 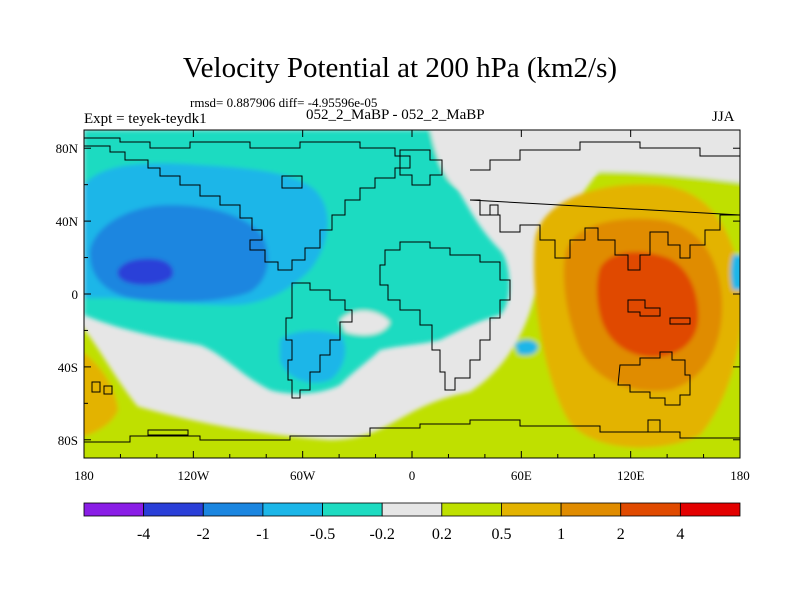 What do you see at coordinates (445, 316) in the screenshot?
I see `coastline-africa` at bounding box center [445, 316].